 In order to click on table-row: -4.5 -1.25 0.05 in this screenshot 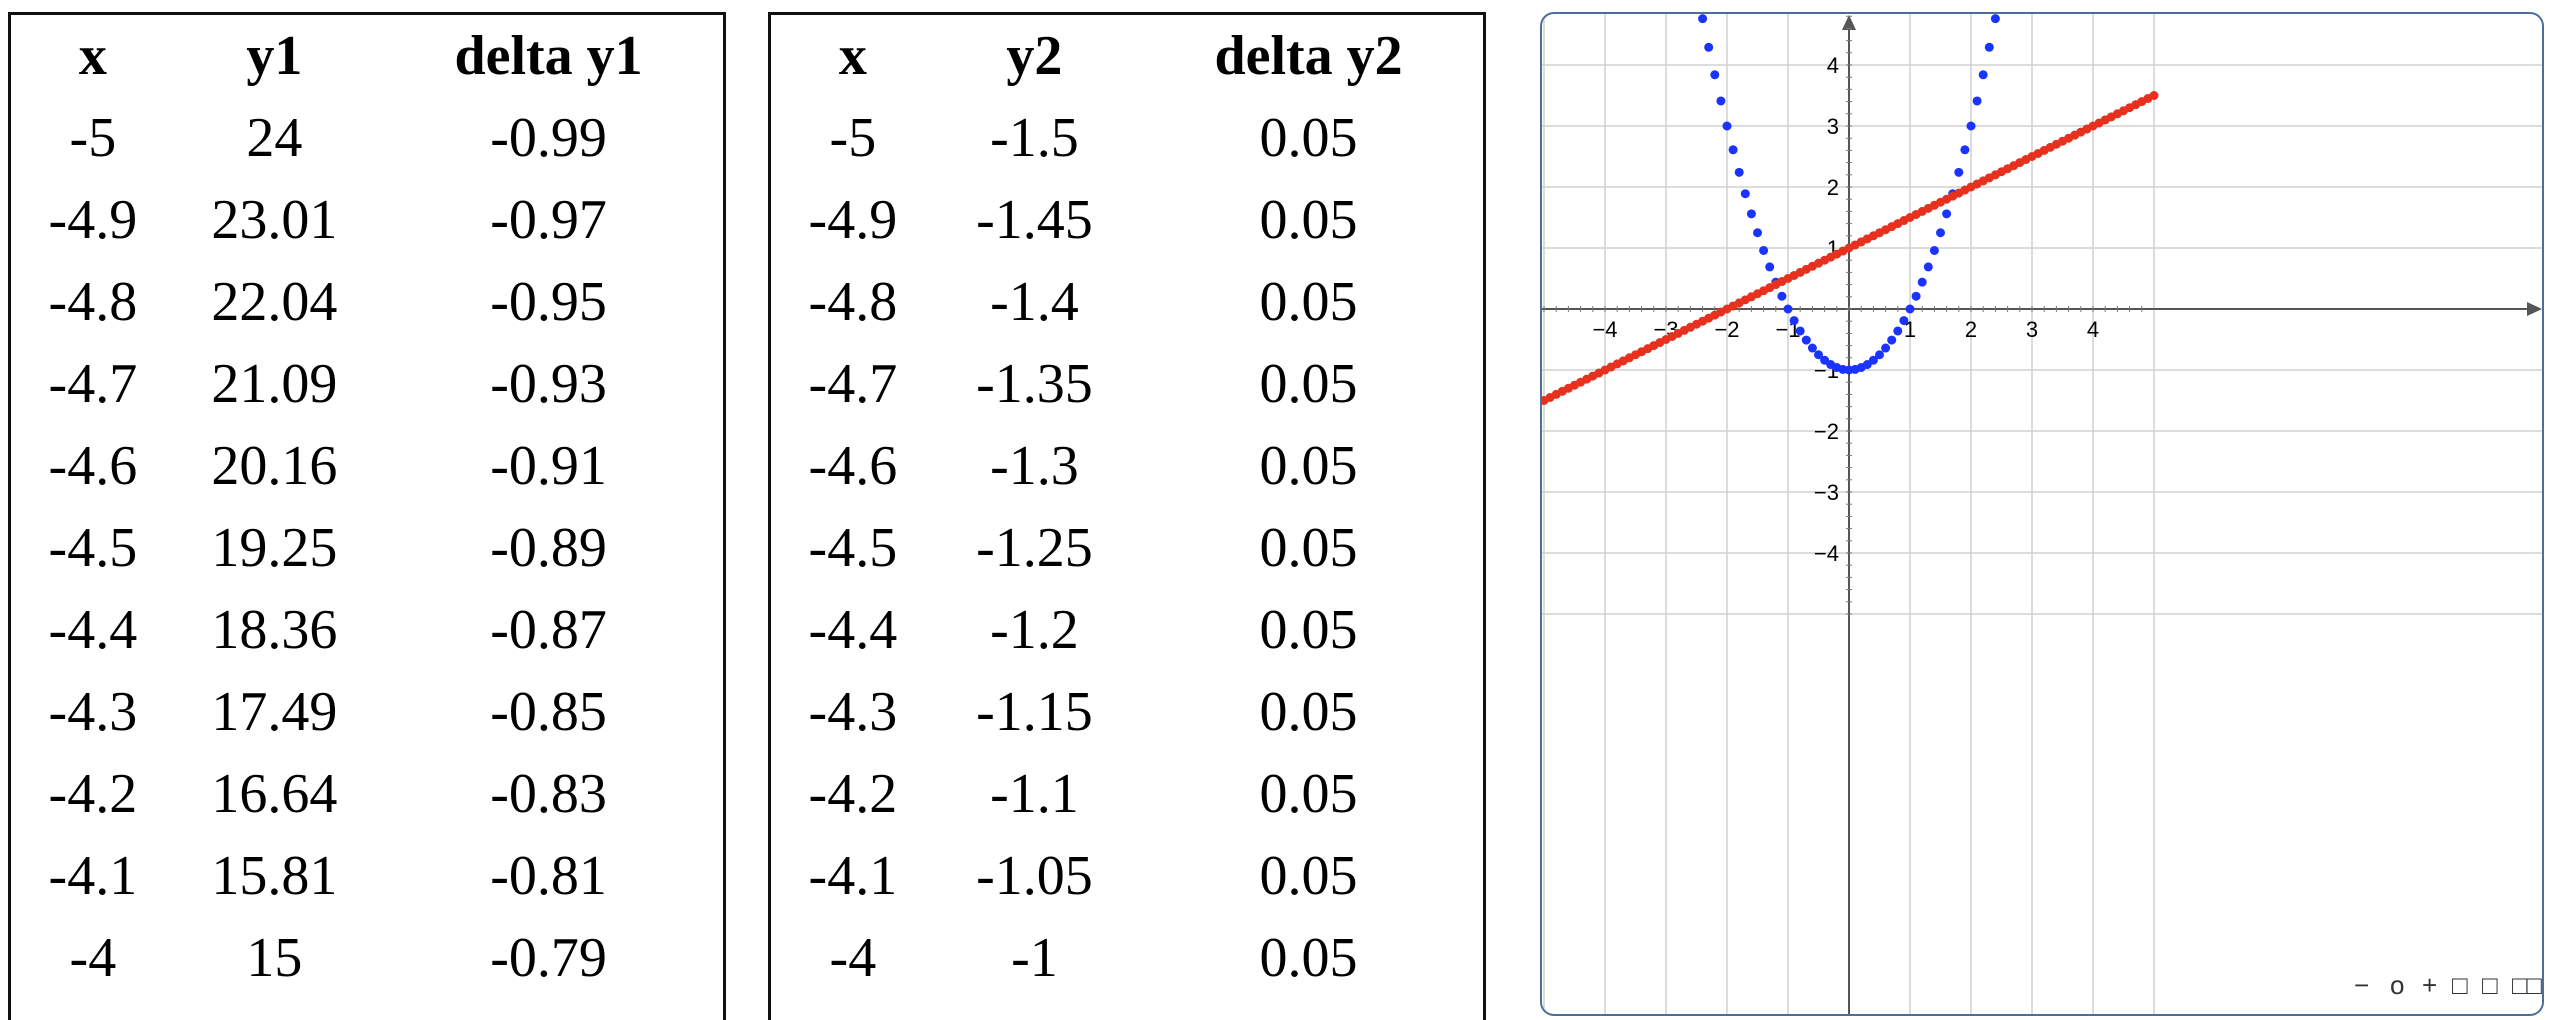, I will do `click(1127, 548)`.